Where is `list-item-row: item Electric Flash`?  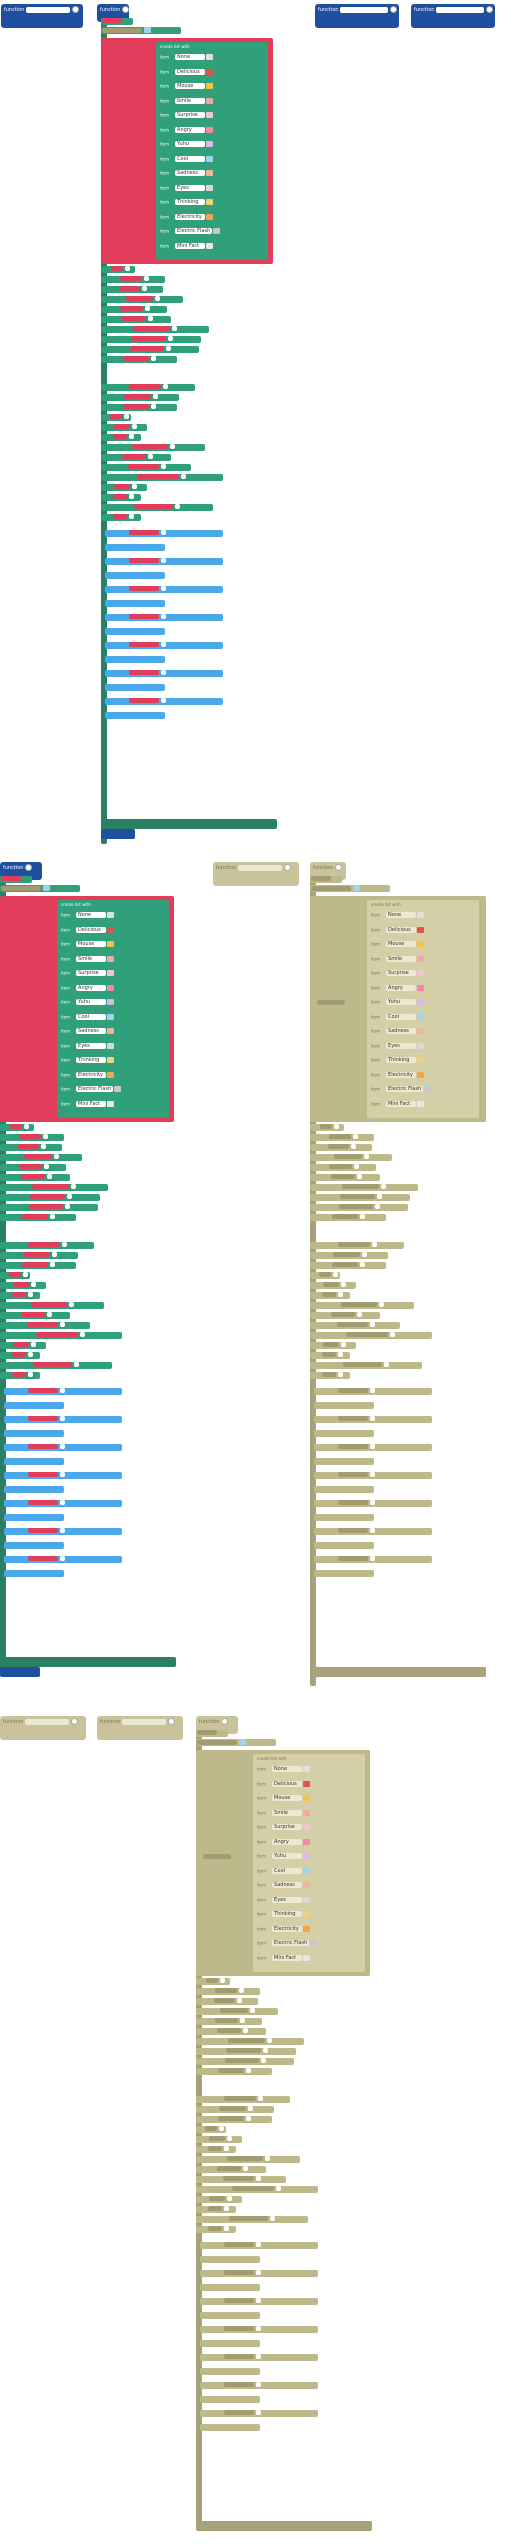
list-item-row: item Electric Flash is located at coordinates (305, 1943).